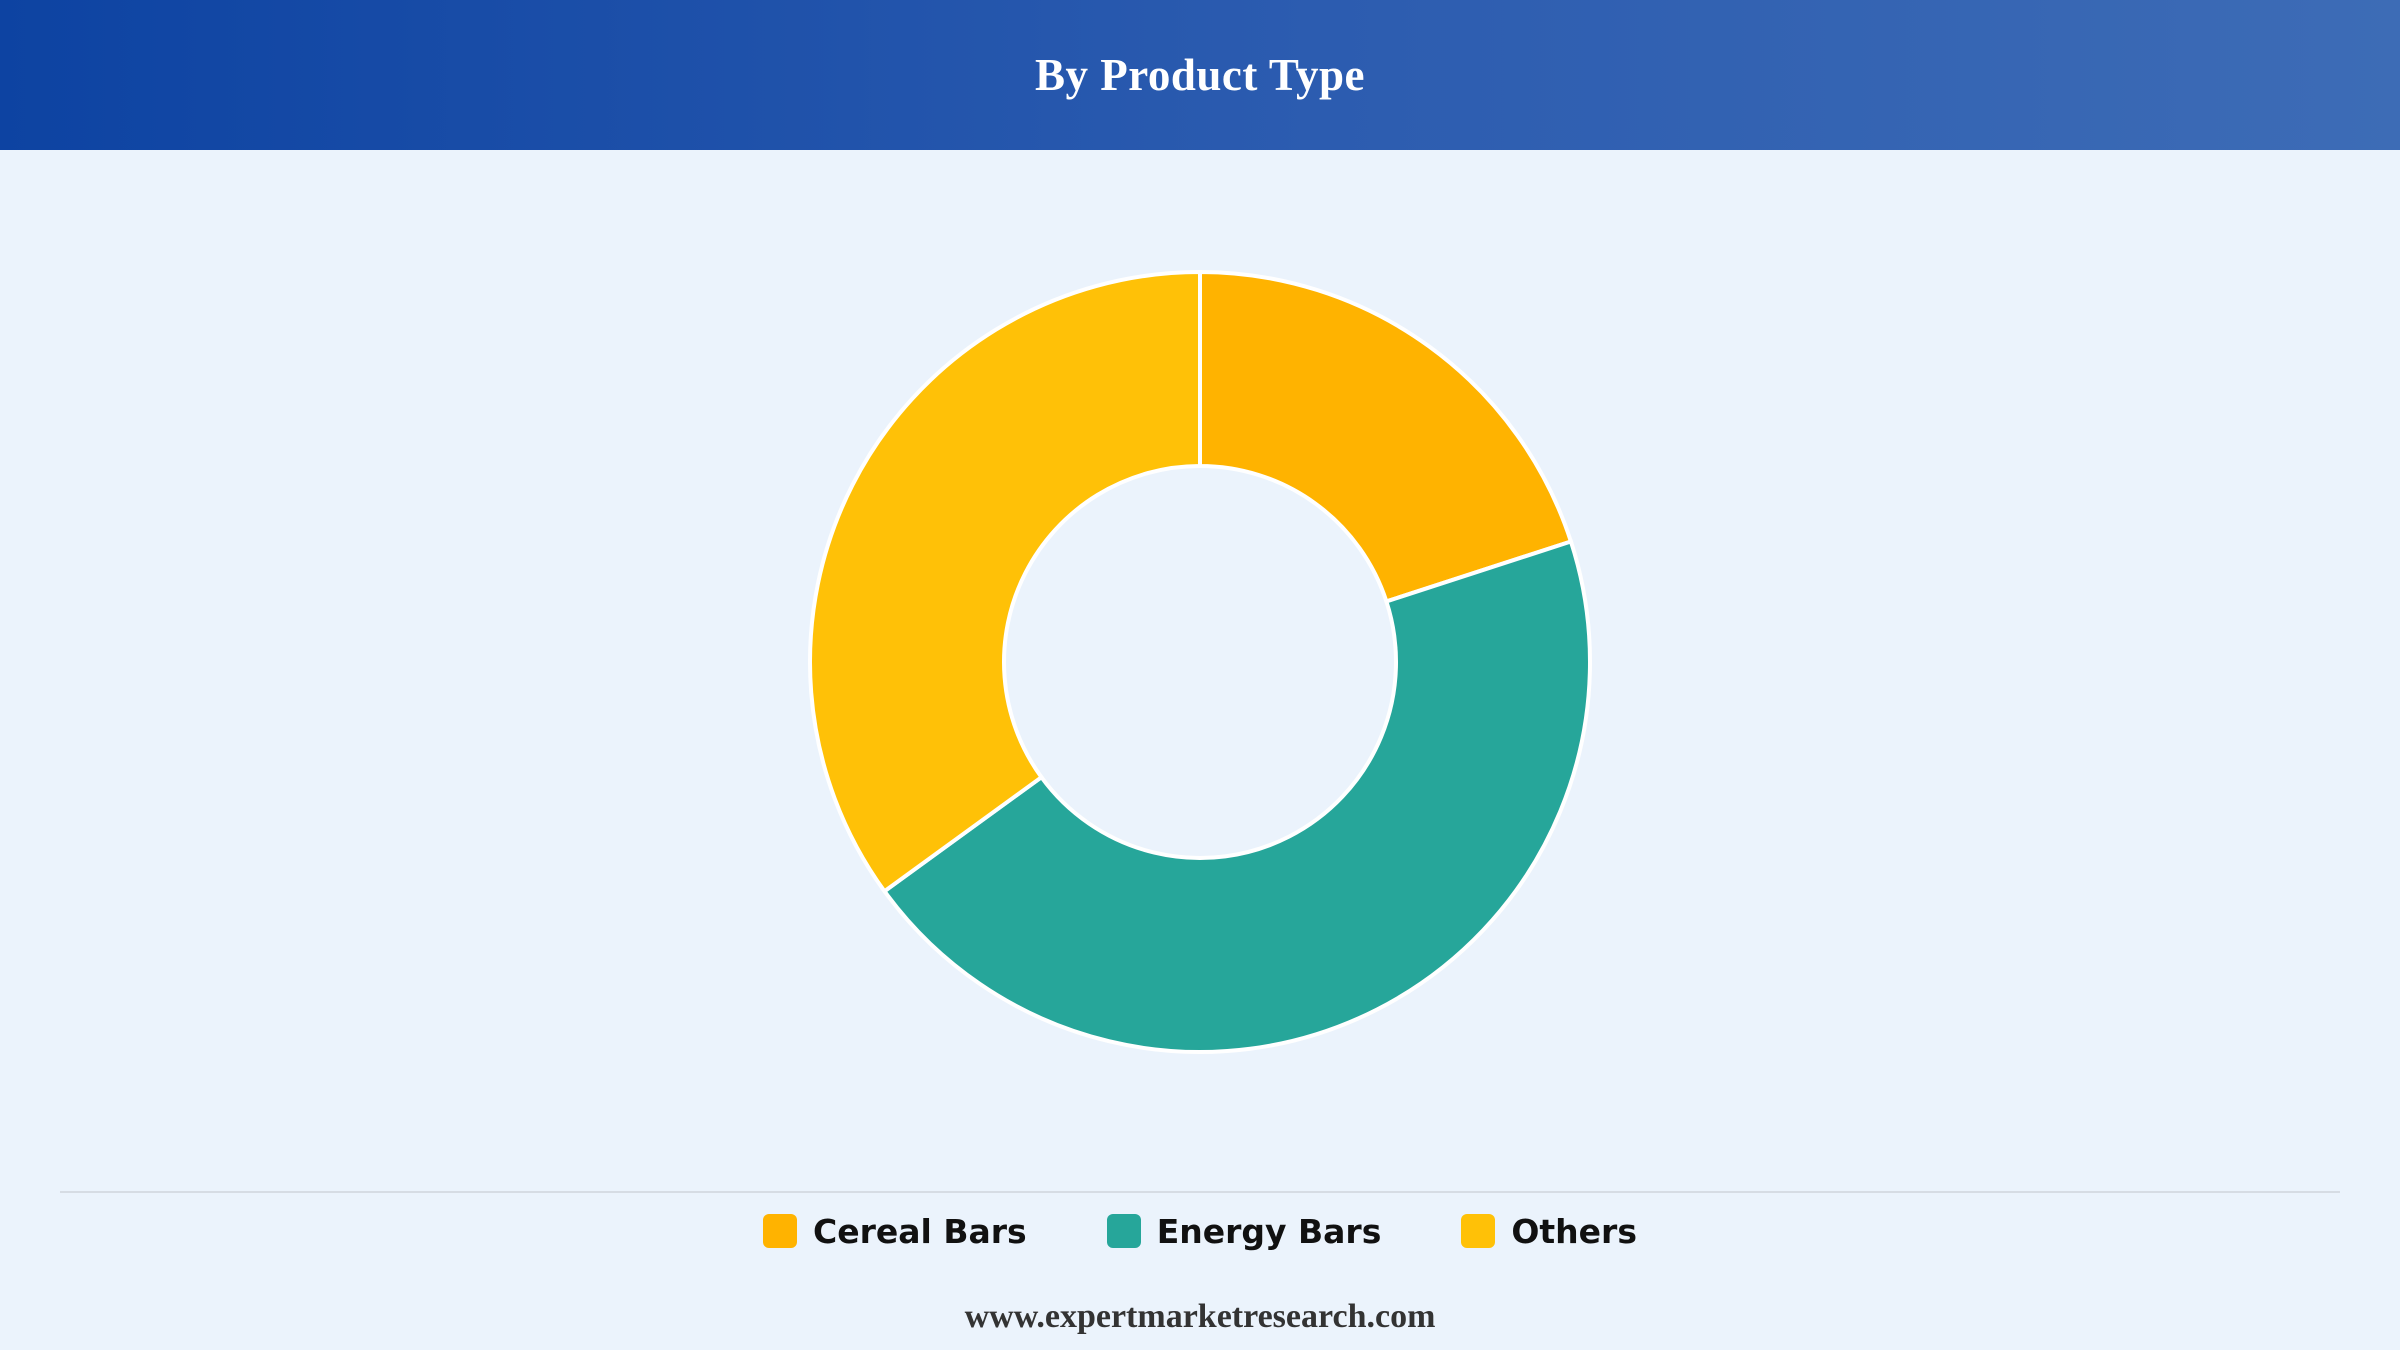 This screenshot has width=2400, height=1350. Describe the element at coordinates (920, 1231) in the screenshot. I see `legend-label: Cereal Bars` at that location.